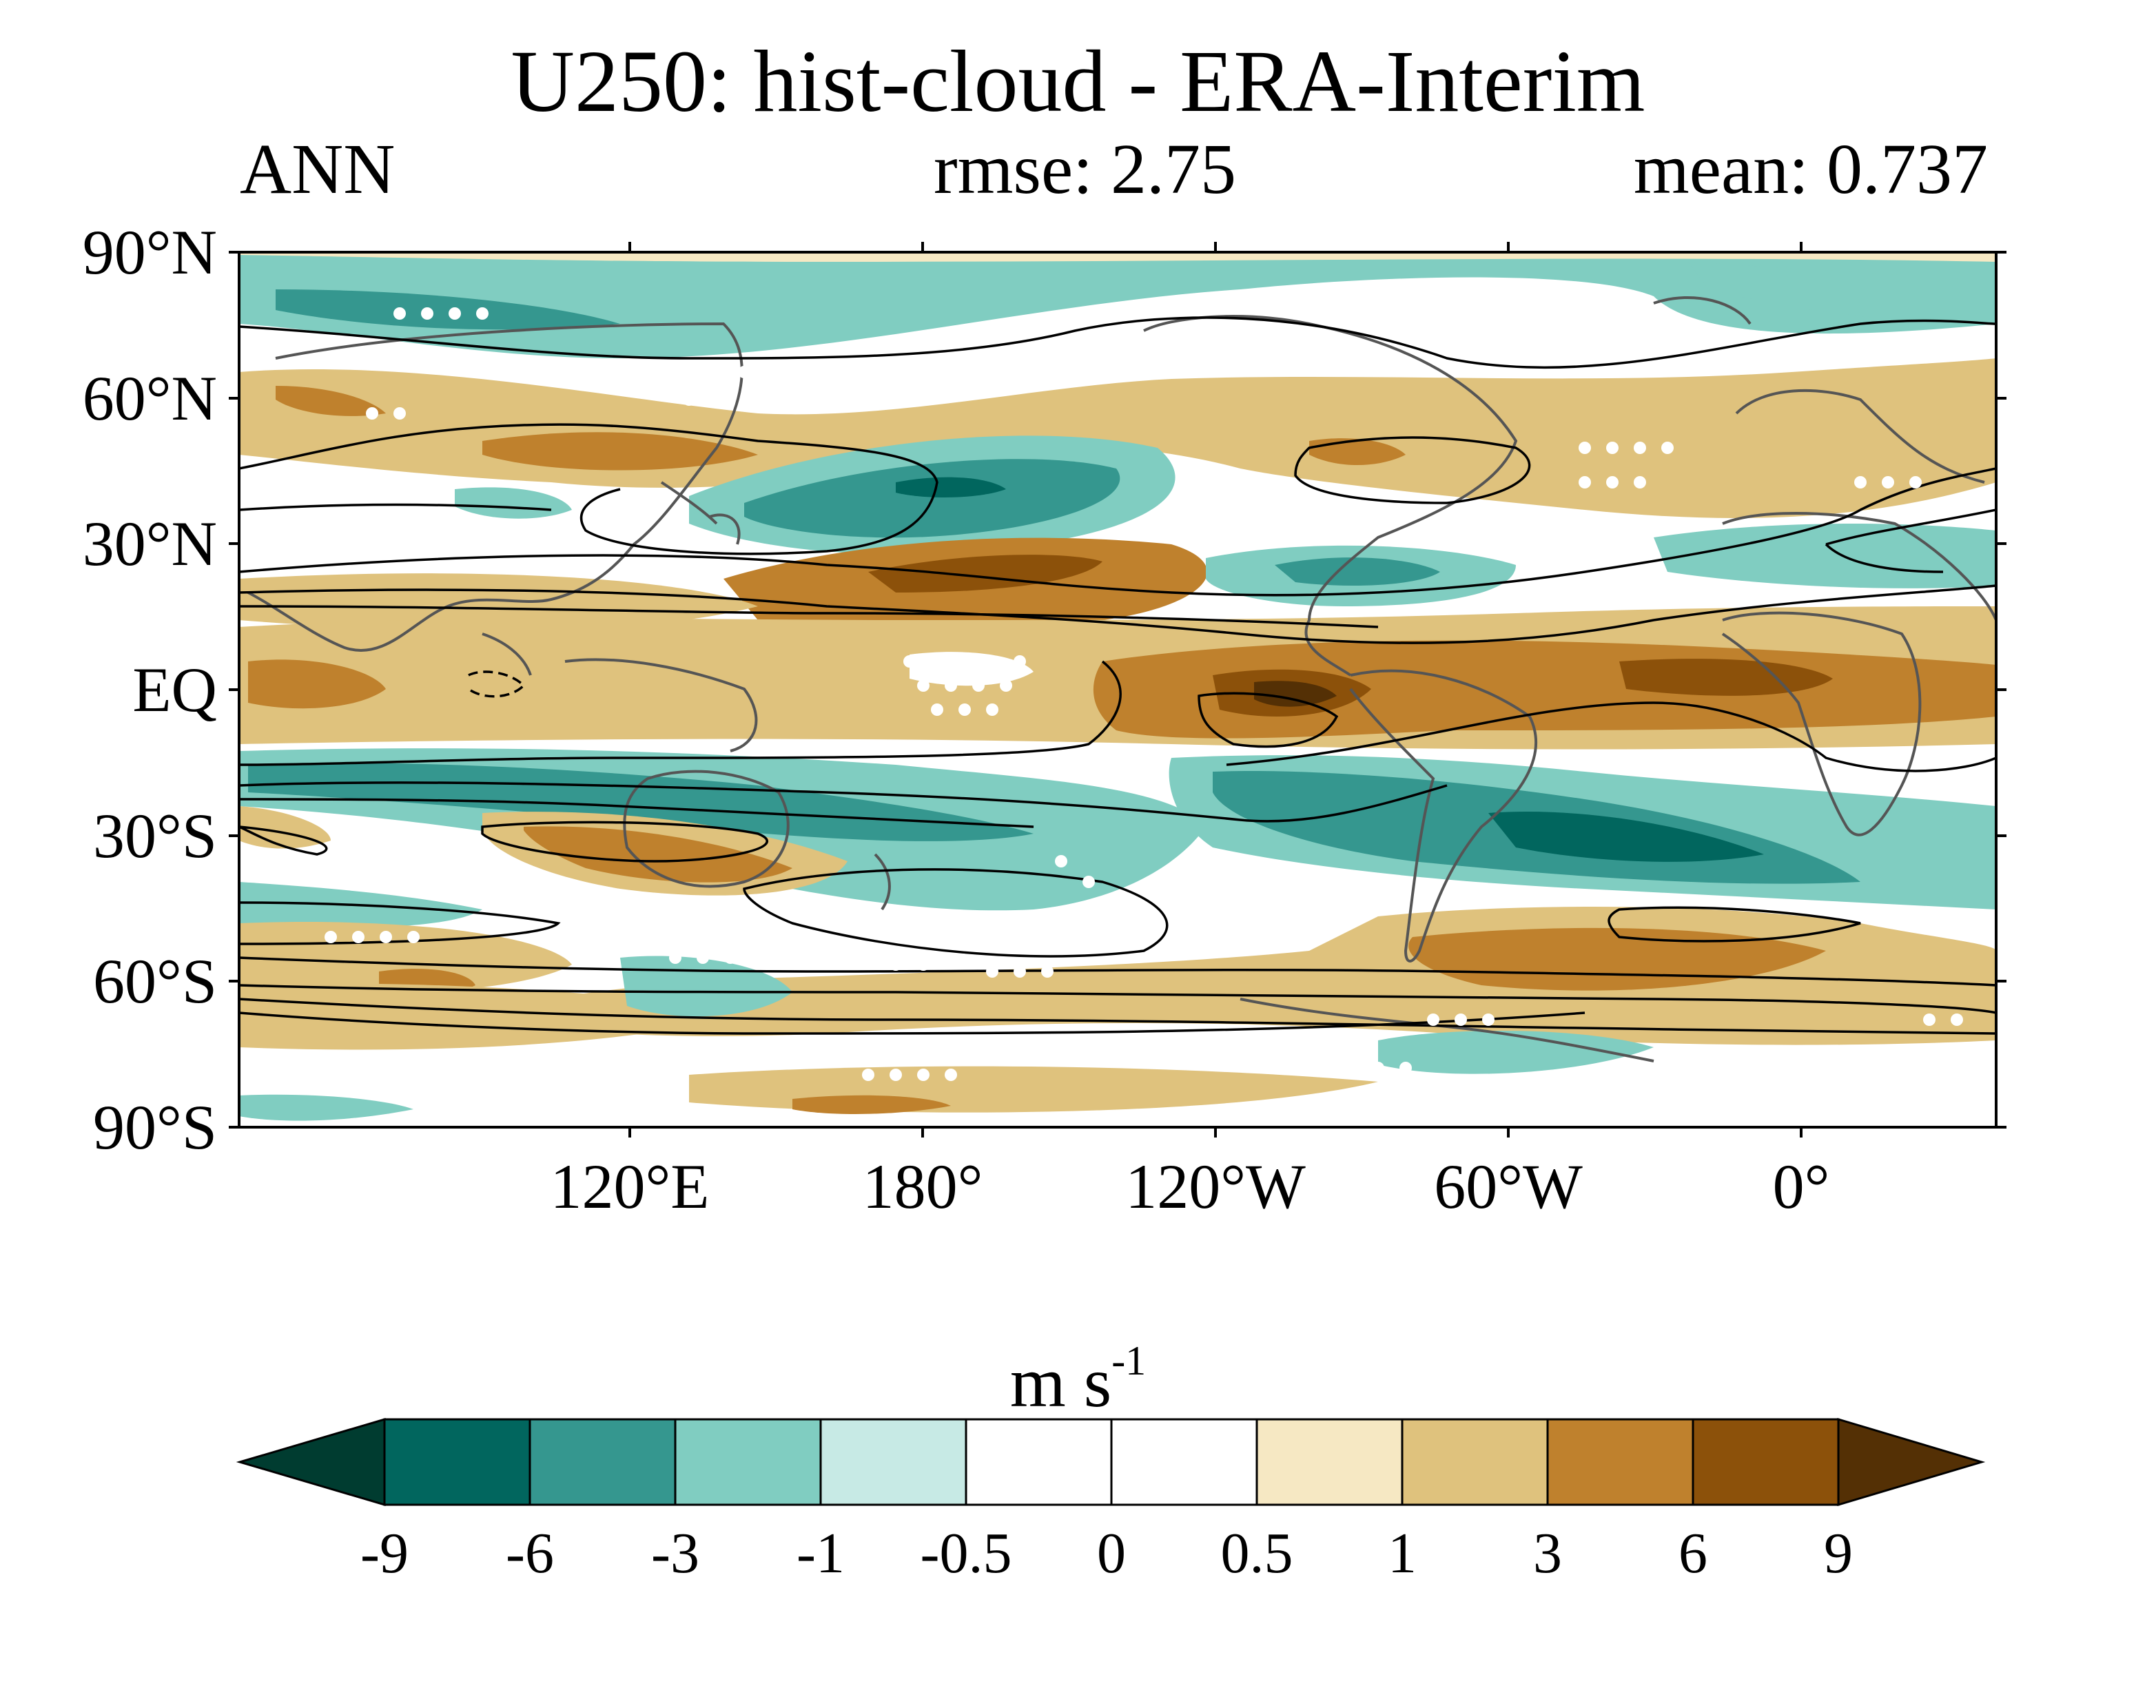  I want to click on ytick-30s: 30°S, so click(155, 836).